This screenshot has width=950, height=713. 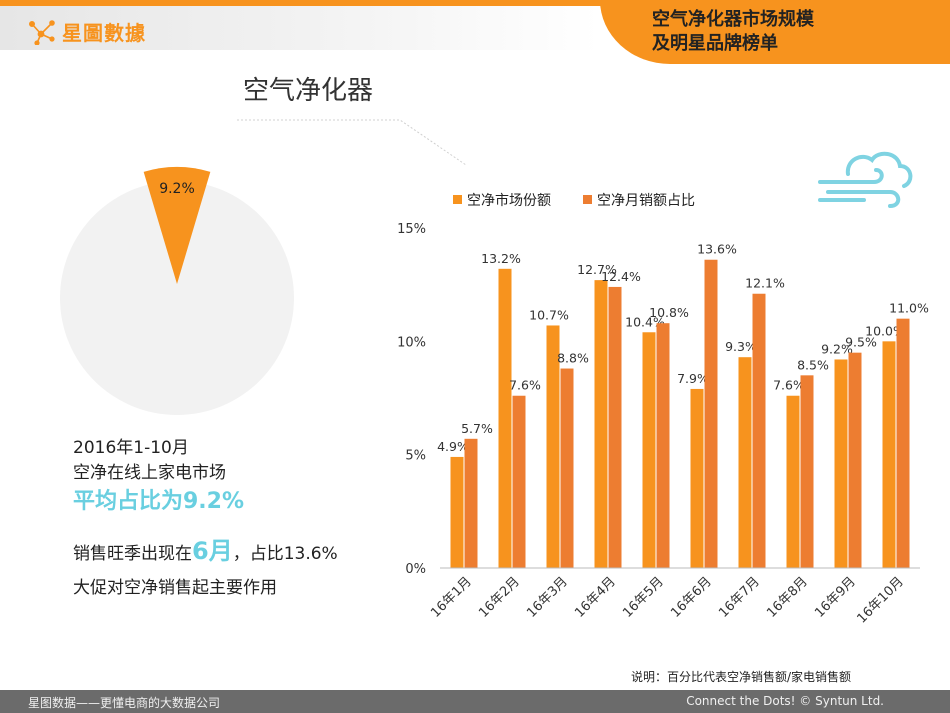 I want to click on y-tick-label: 5%, so click(x=415, y=456).